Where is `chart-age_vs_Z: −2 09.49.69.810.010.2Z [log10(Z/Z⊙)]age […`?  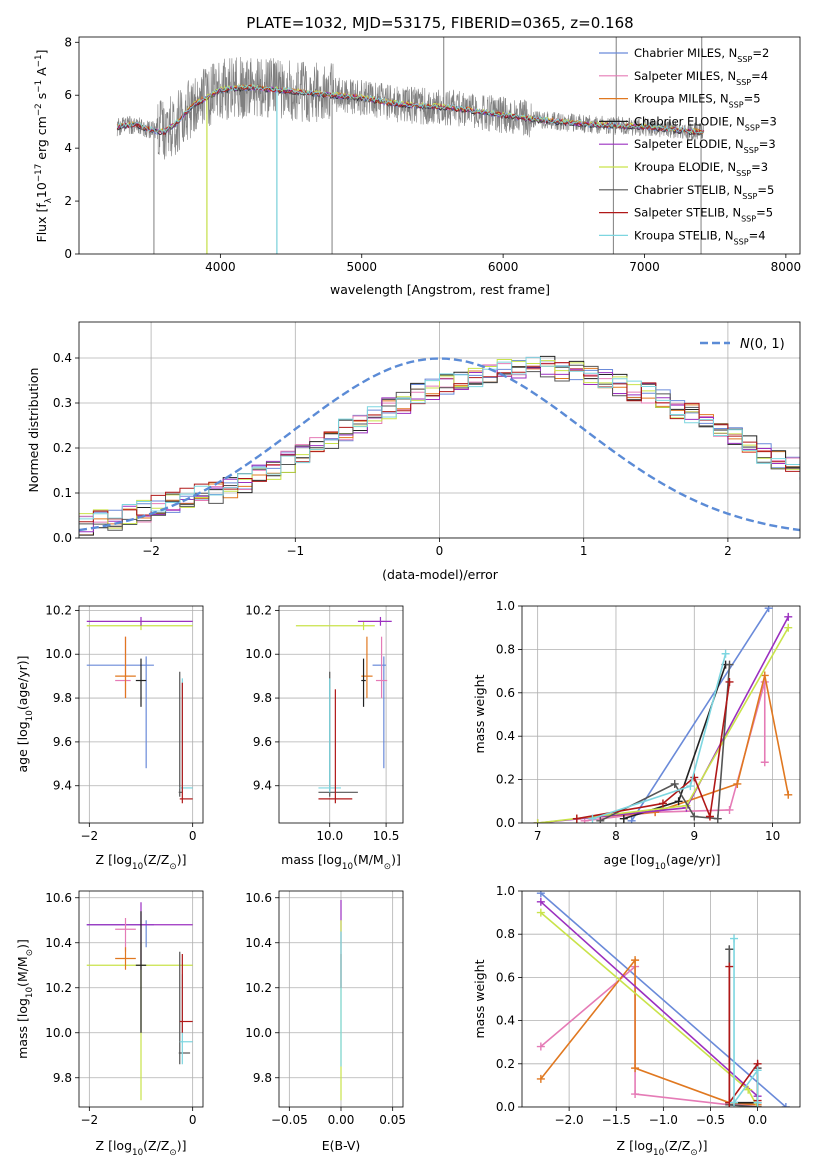
chart-age_vs_Z: −2 09.49.69.810.010.2Z [log10(Z/Z⊙)]age [… is located at coordinates (109, 737).